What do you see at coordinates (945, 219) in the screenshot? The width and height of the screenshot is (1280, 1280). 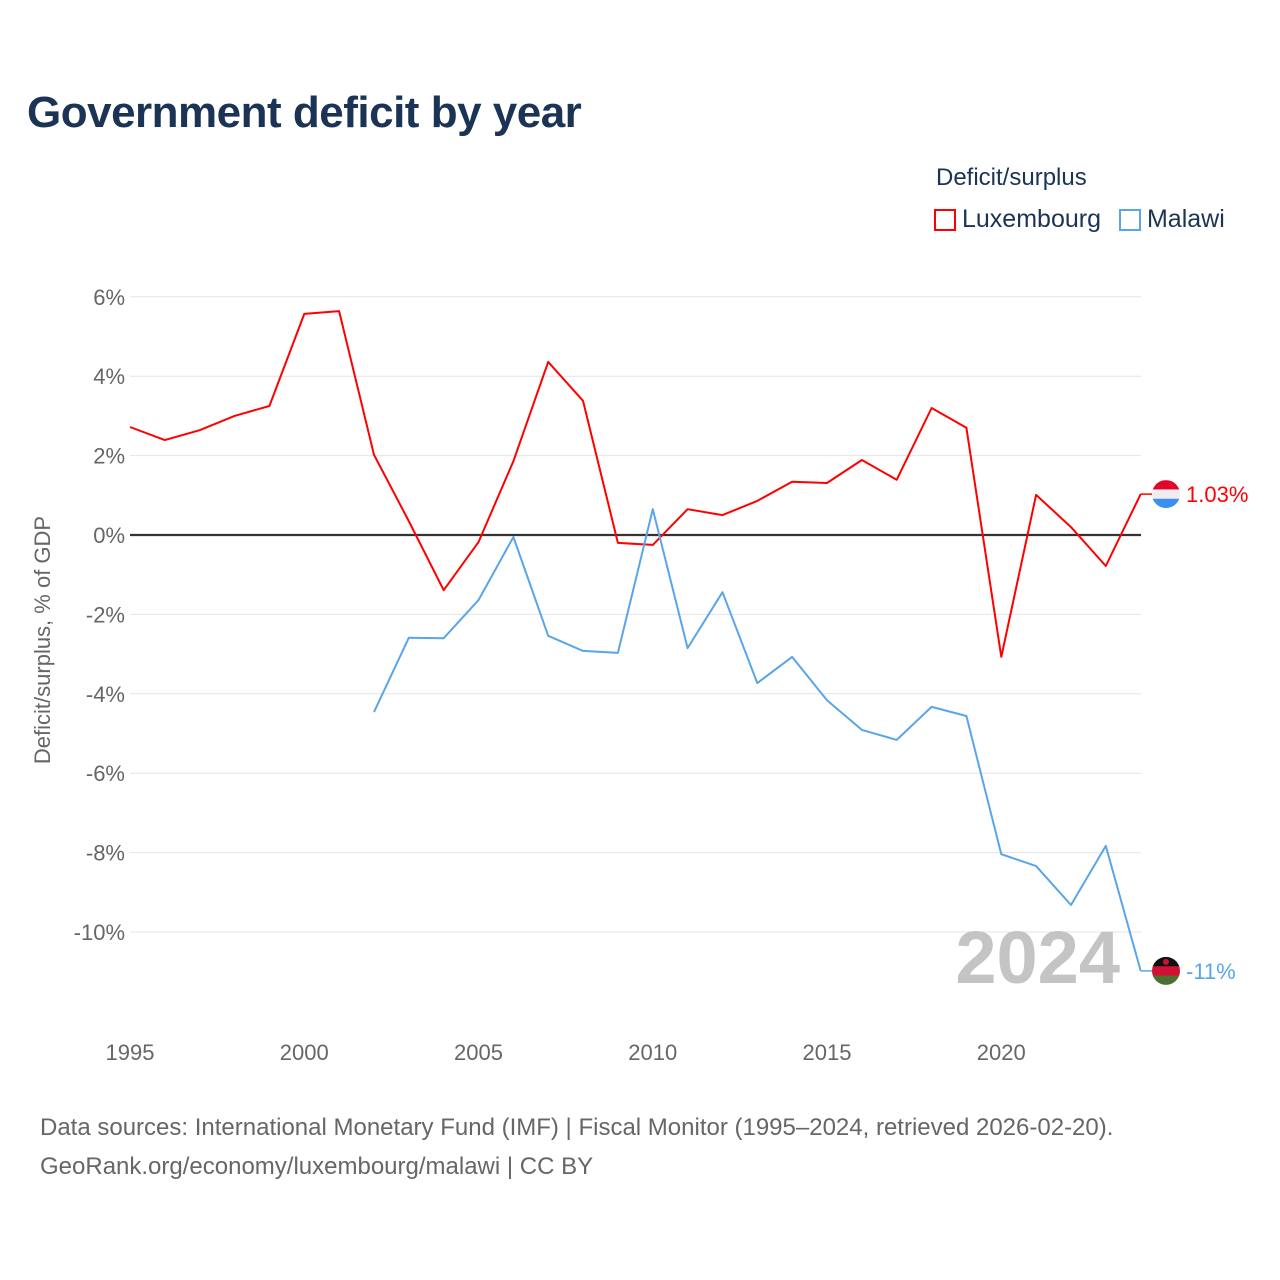 I see `legend-swatch-luxembourg` at bounding box center [945, 219].